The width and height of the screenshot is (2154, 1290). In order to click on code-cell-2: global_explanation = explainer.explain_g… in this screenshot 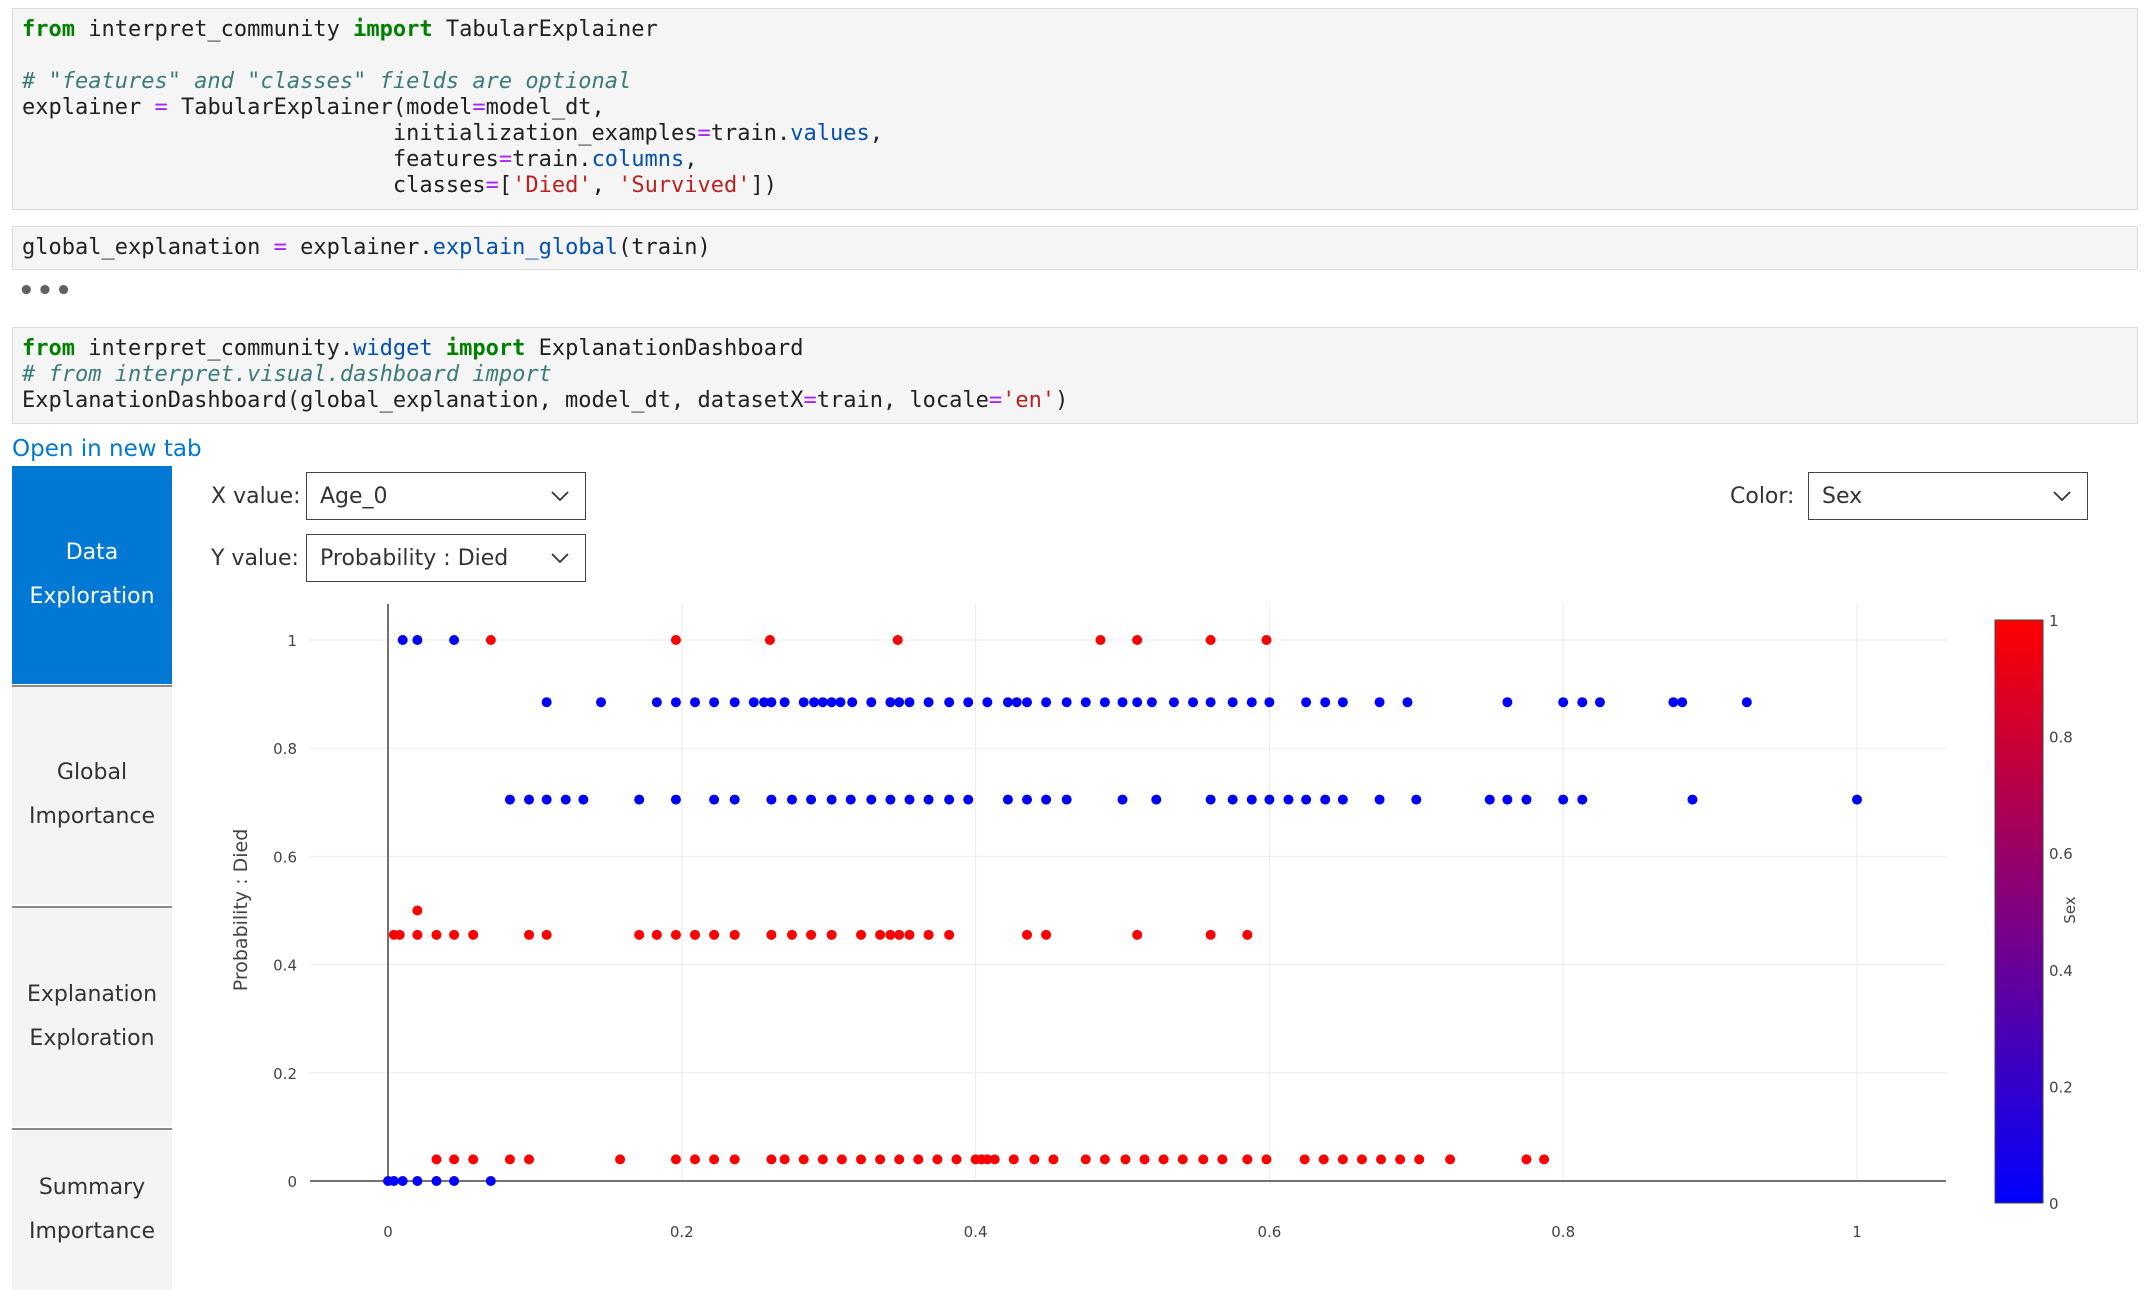, I will do `click(1075, 248)`.